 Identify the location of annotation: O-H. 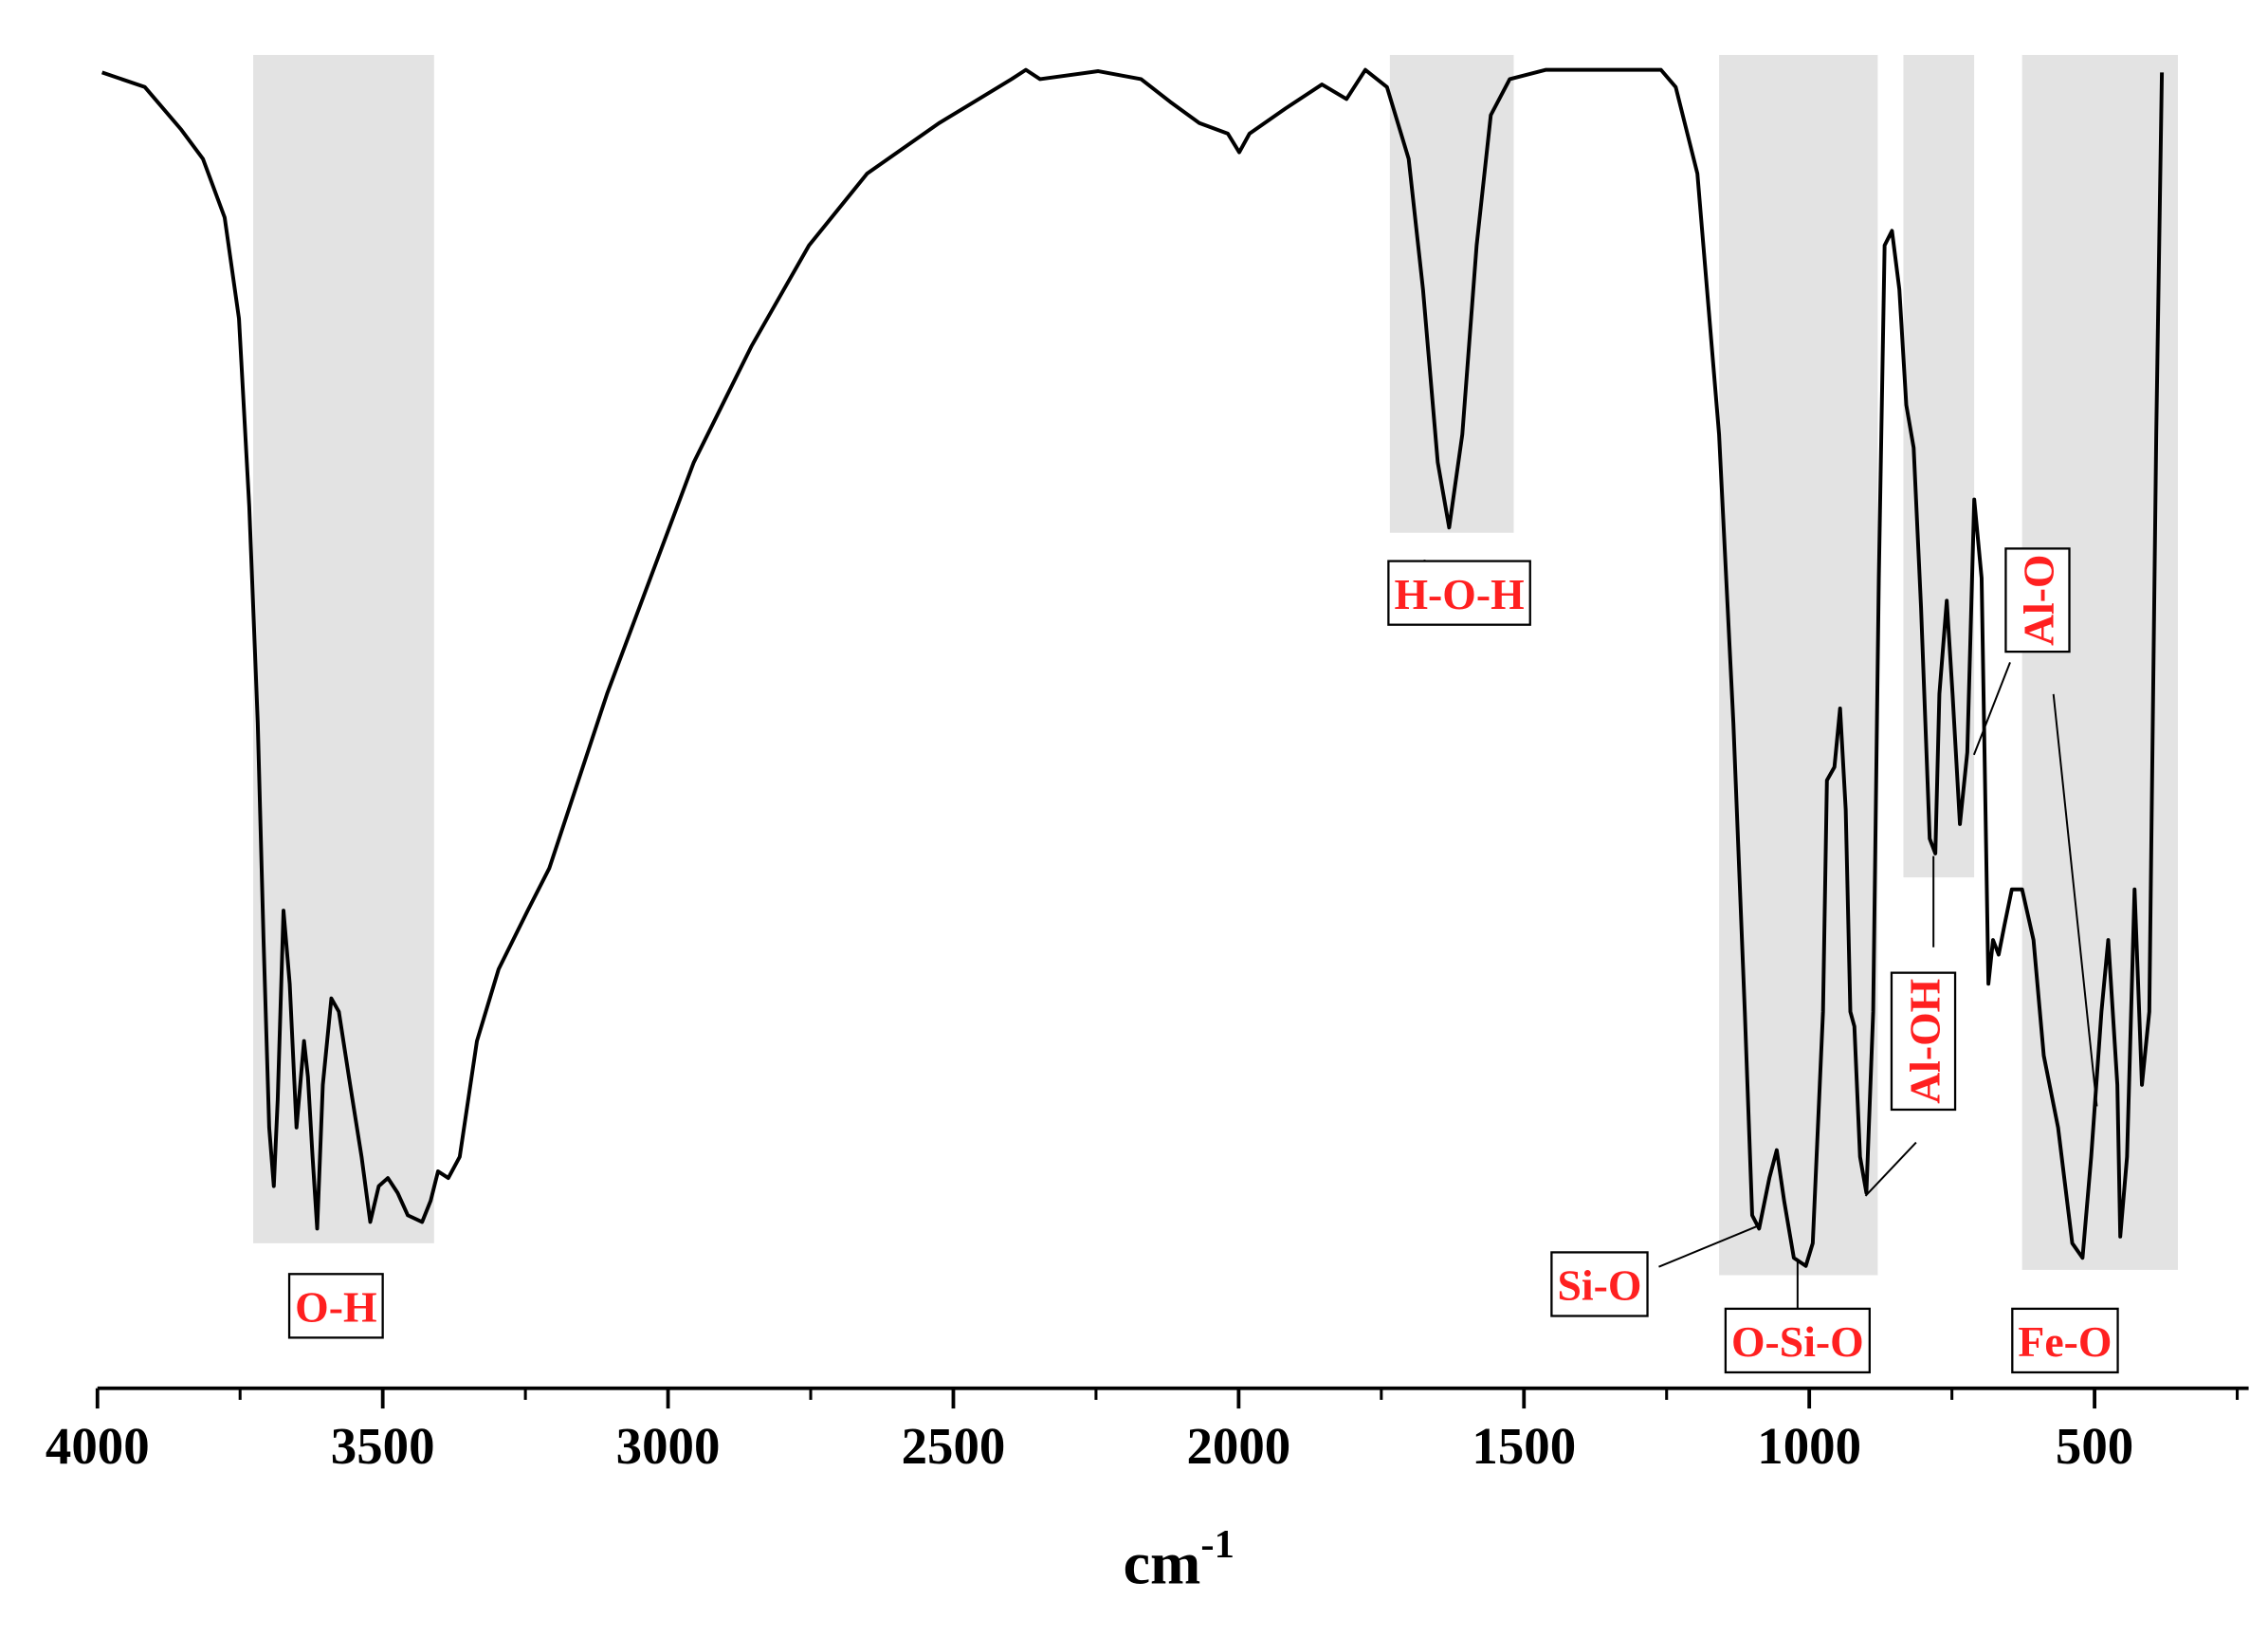
(336, 1306).